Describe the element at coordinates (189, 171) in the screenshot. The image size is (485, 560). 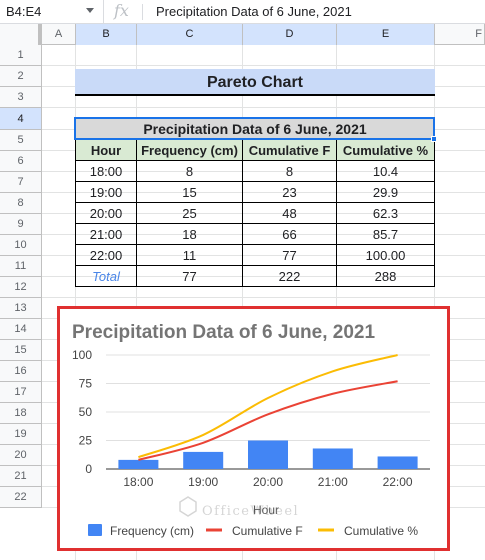
I see `cell-frequency: 8` at that location.